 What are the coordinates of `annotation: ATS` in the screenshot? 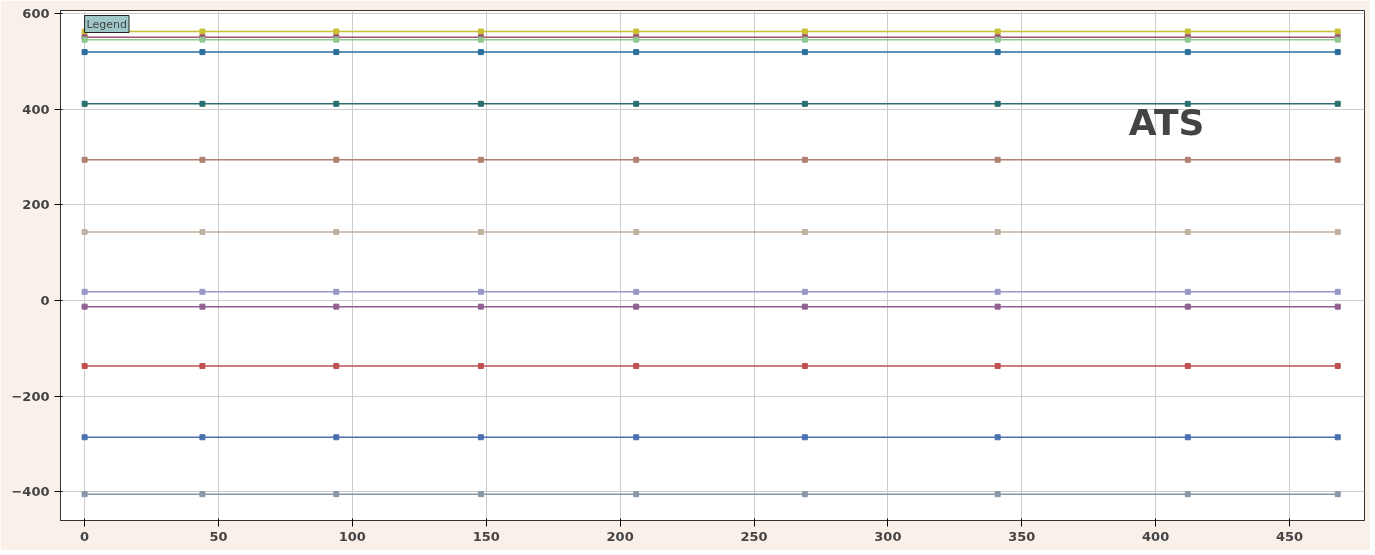 It's located at (1166, 122).